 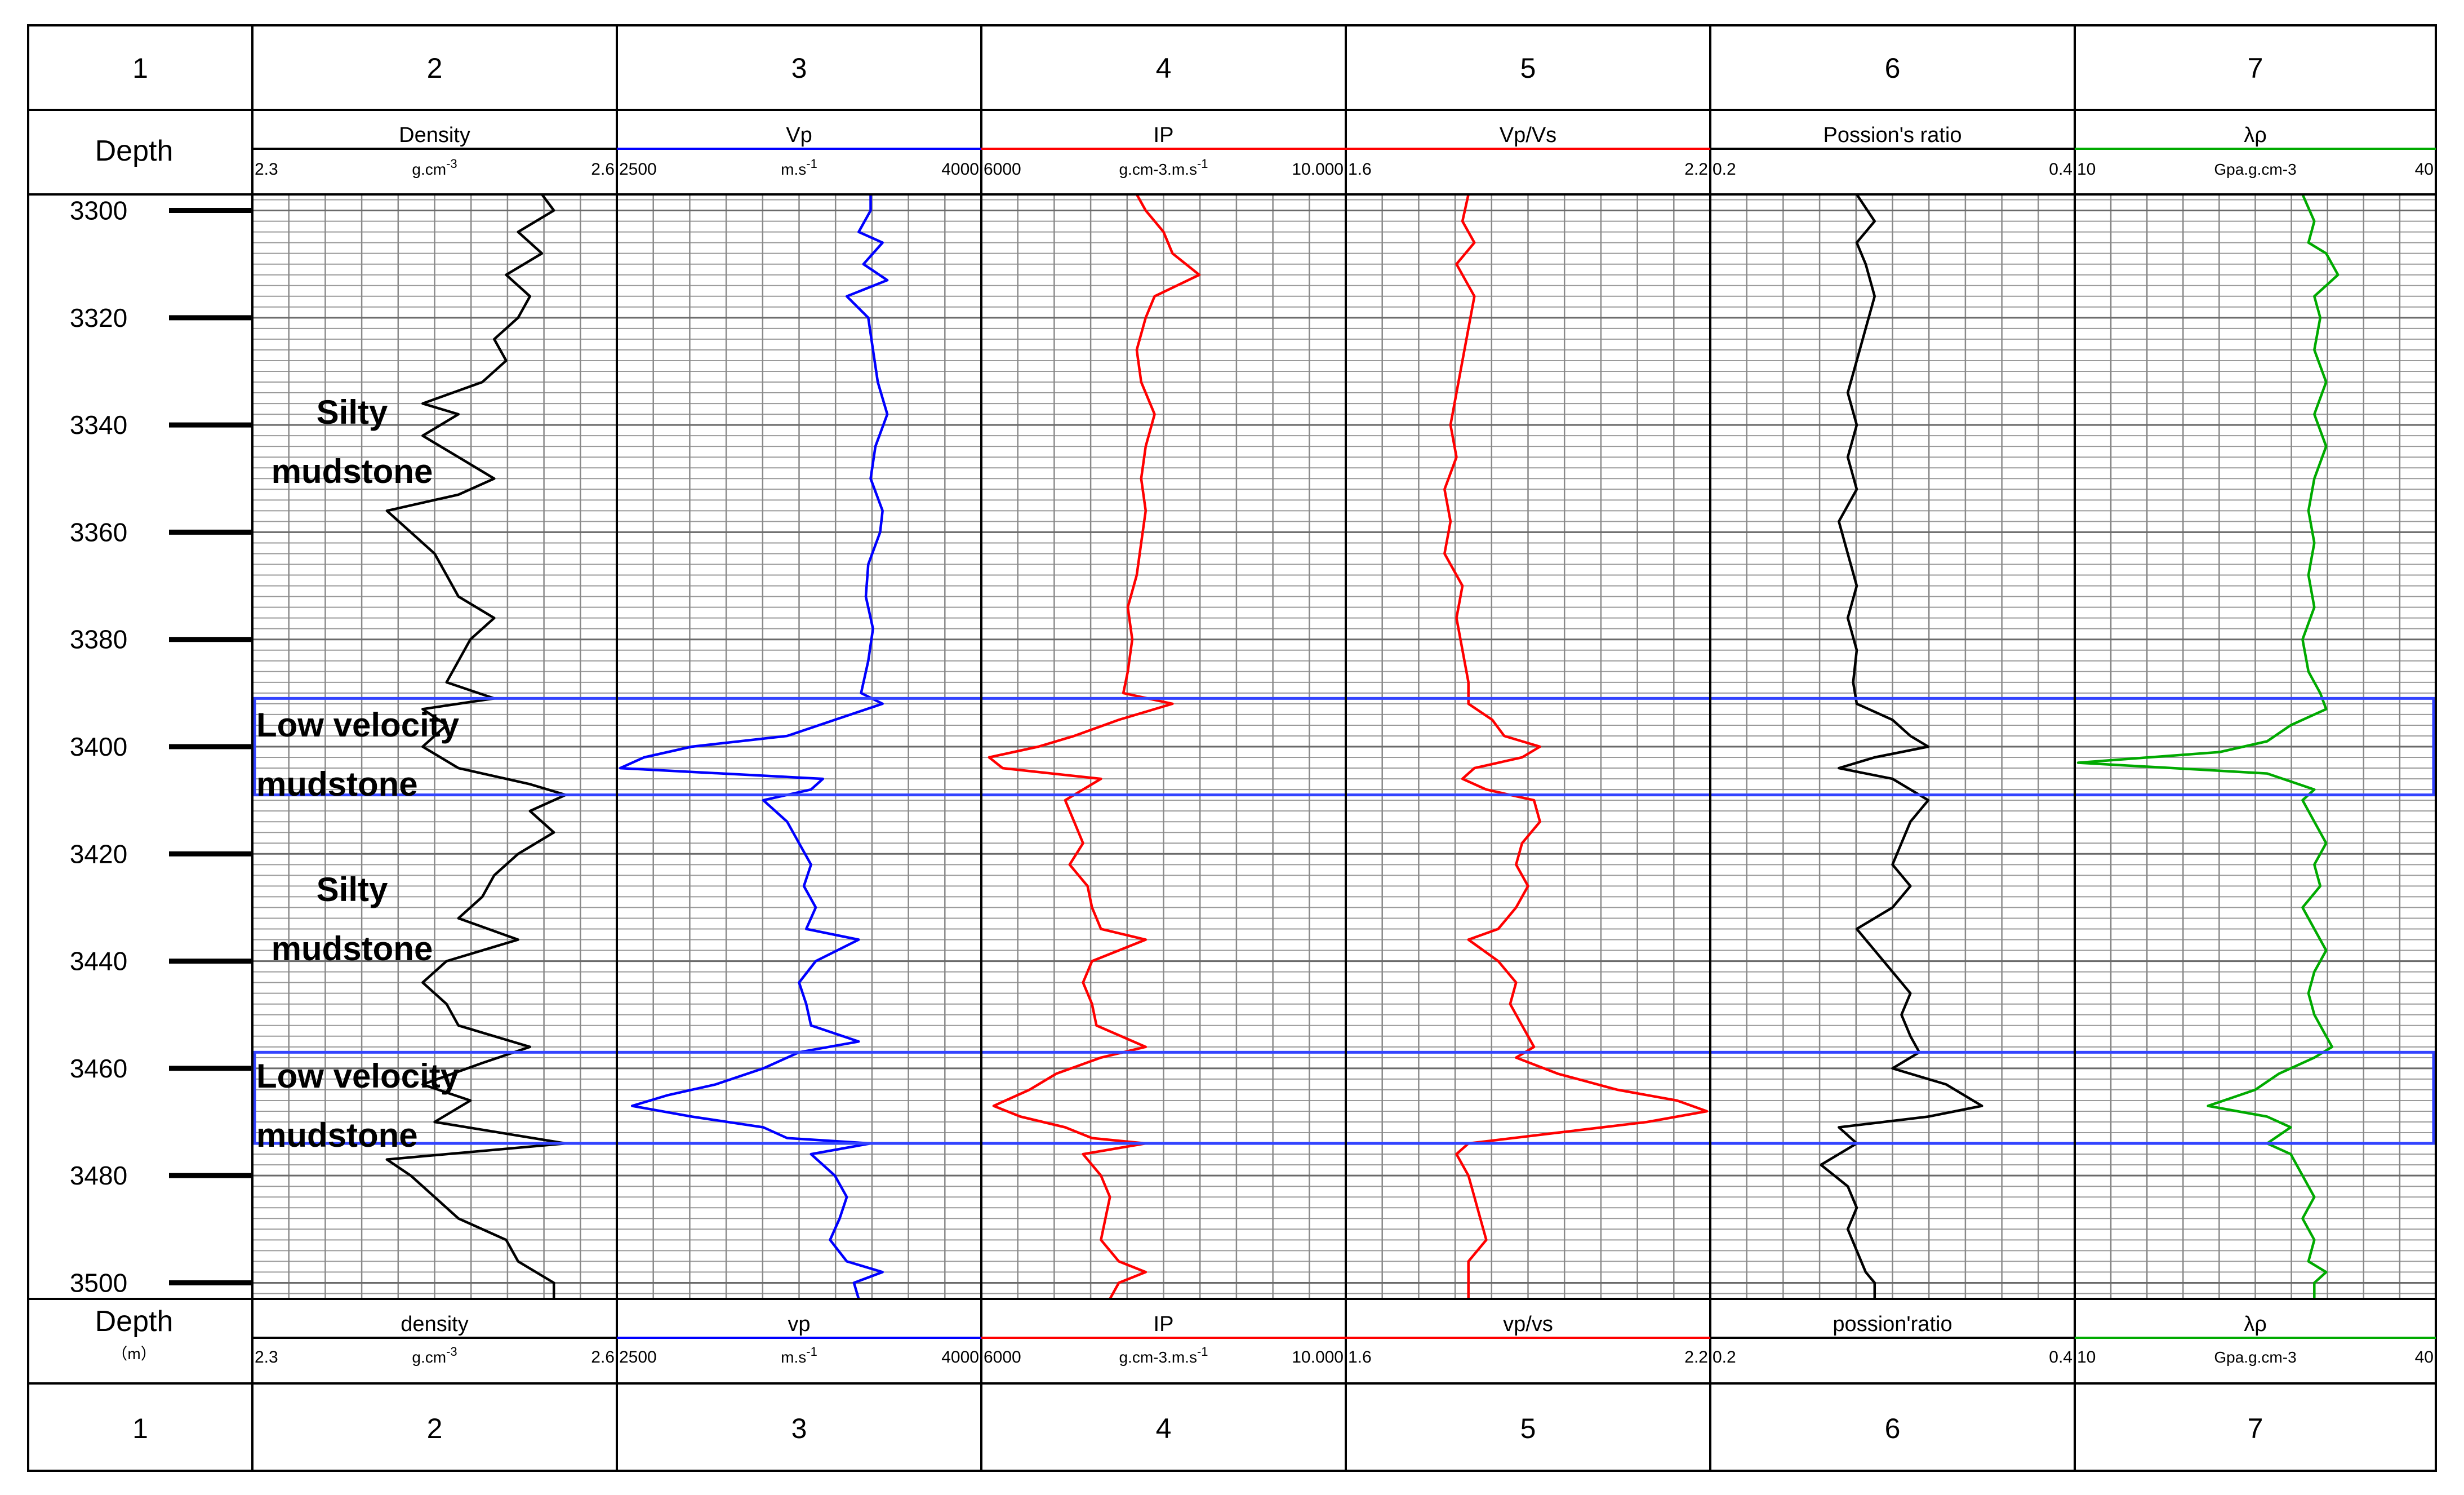 I want to click on scale-min-top: 2500, so click(x=638, y=169).